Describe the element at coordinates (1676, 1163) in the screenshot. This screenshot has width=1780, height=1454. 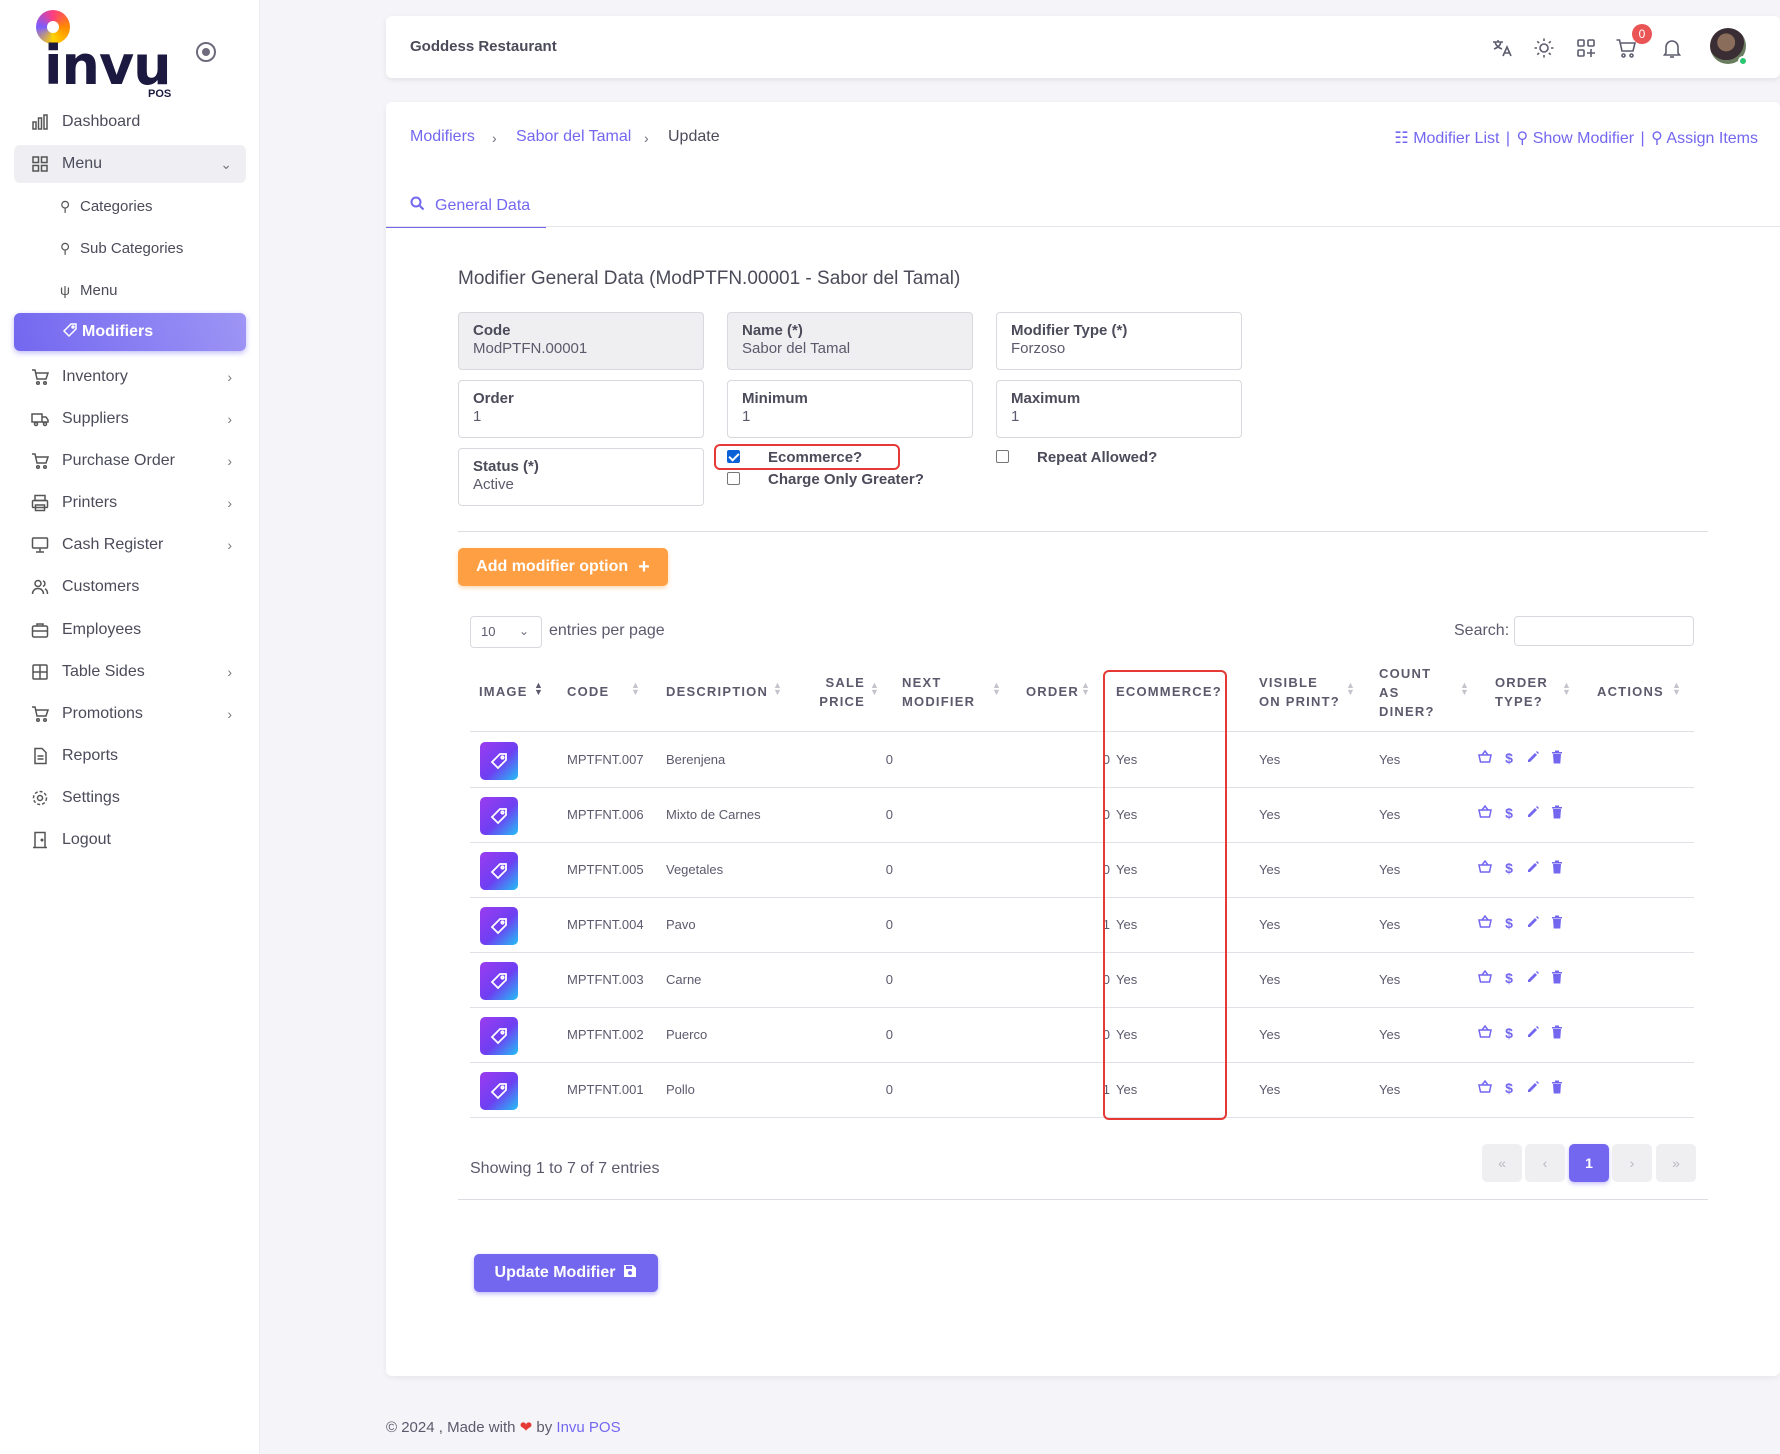
I see `pagination-last-button: »` at that location.